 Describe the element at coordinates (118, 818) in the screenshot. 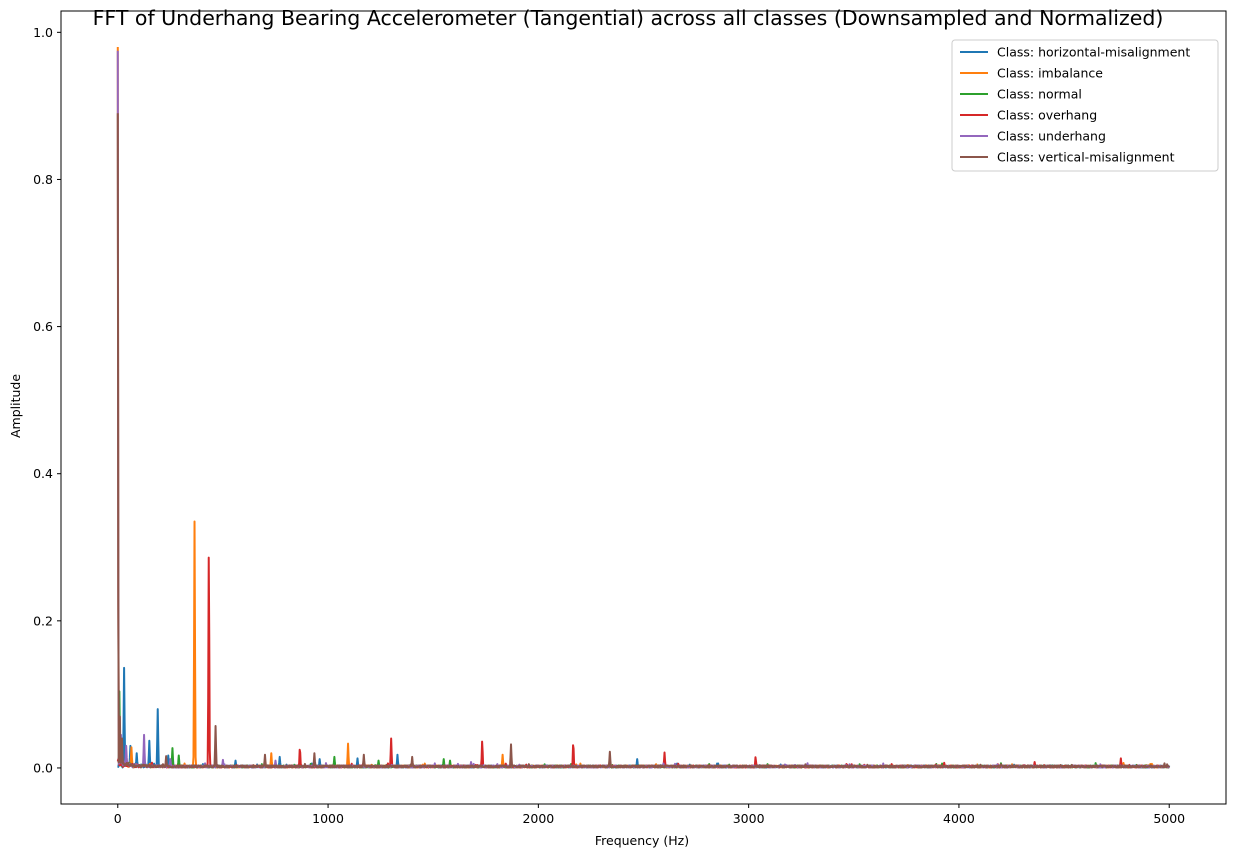

I see `x-tick-label: 0` at that location.